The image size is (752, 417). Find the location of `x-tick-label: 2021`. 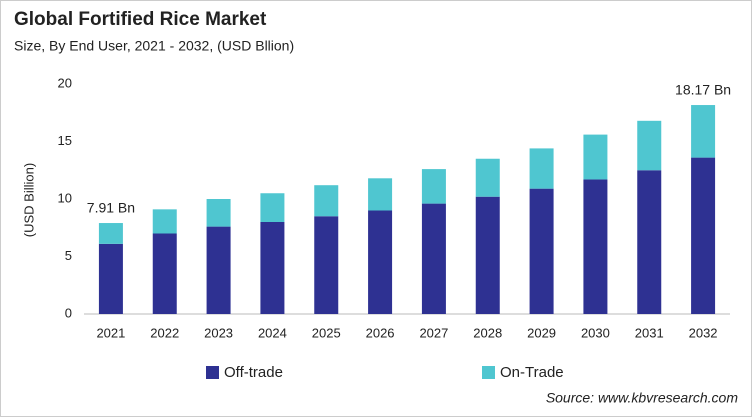

x-tick-label: 2021 is located at coordinates (110, 332).